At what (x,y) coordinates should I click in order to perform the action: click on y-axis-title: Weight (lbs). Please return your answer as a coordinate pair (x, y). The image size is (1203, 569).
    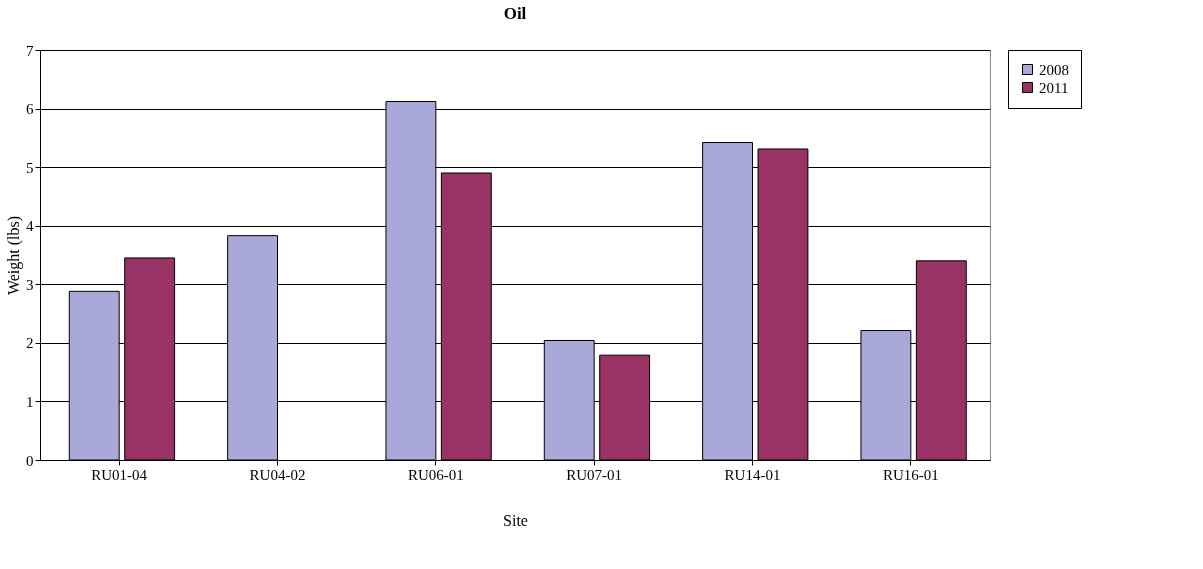
    Looking at the image, I should click on (14, 255).